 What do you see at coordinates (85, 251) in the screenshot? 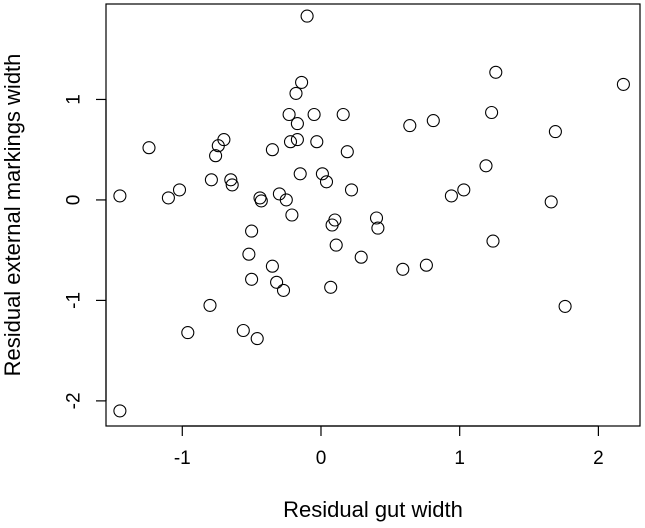
I see `y-axis: -2 -1 0 1` at bounding box center [85, 251].